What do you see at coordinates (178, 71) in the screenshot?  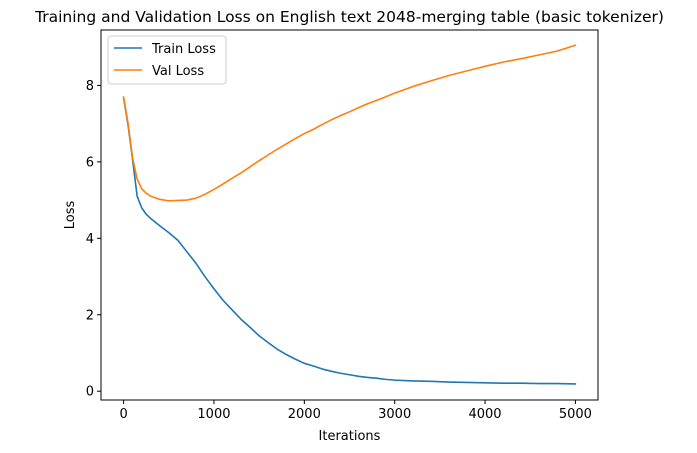 I see `legend-label-val-loss: Val Loss` at bounding box center [178, 71].